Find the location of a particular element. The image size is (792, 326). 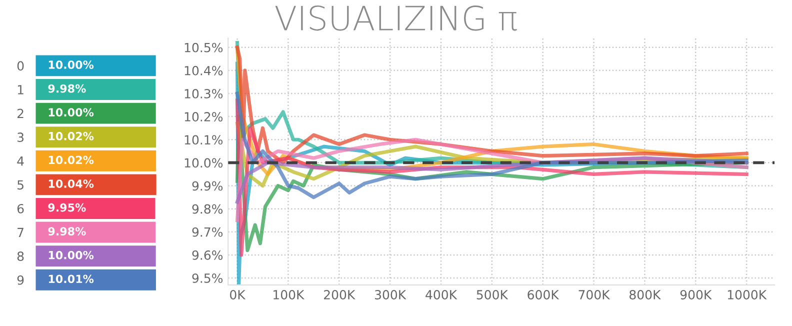

x-tick-label: 0K is located at coordinates (238, 295).